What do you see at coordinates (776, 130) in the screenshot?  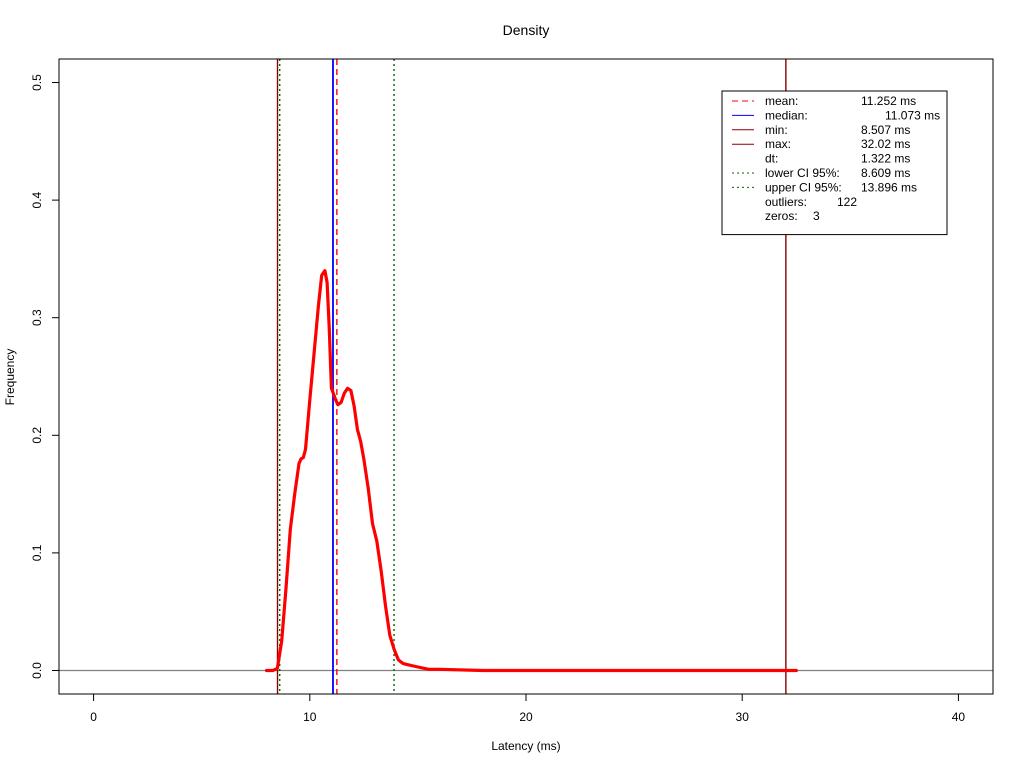 I see `legend-label: min:` at bounding box center [776, 130].